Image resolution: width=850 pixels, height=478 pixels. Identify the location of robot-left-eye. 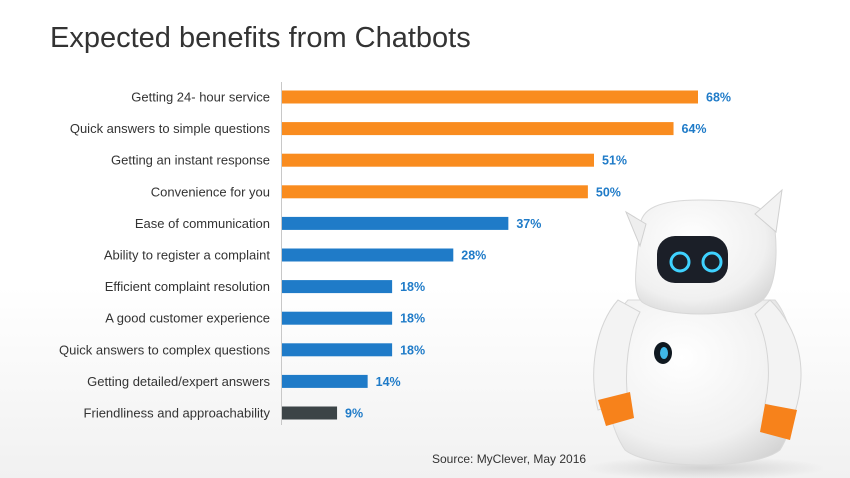
(680, 262).